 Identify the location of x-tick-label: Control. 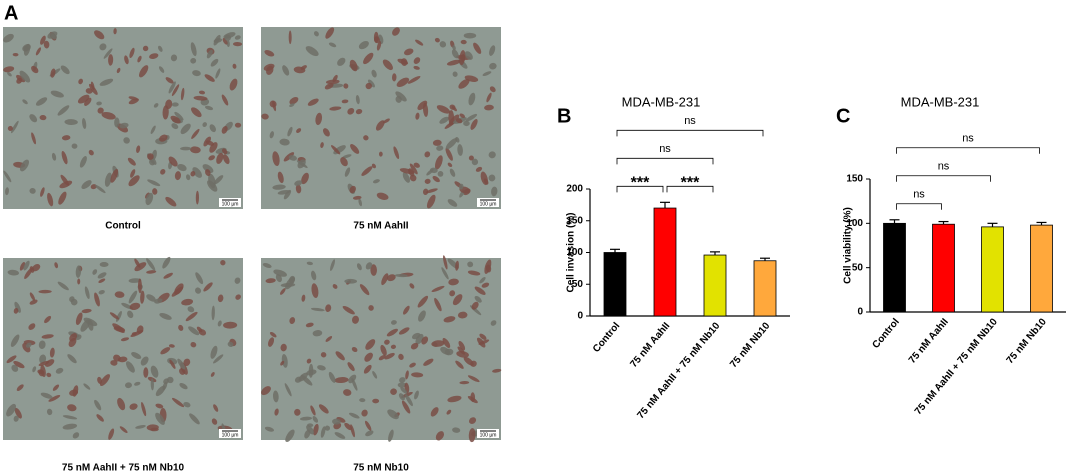
(606, 337).